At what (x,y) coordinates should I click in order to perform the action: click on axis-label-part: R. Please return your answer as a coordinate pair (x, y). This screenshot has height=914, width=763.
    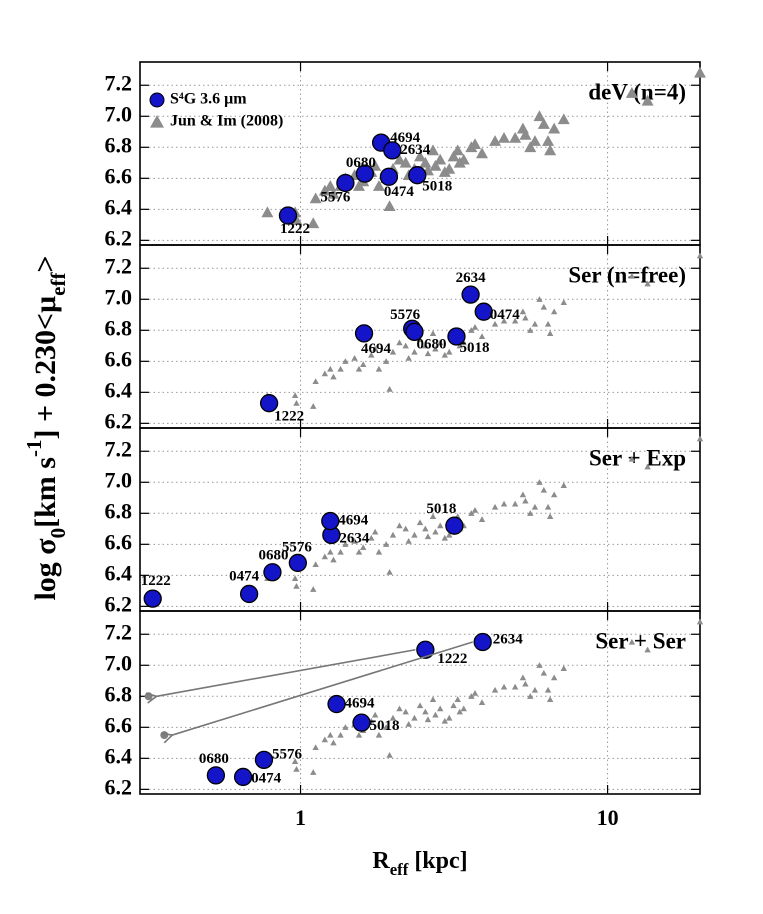
    Looking at the image, I should click on (381, 861).